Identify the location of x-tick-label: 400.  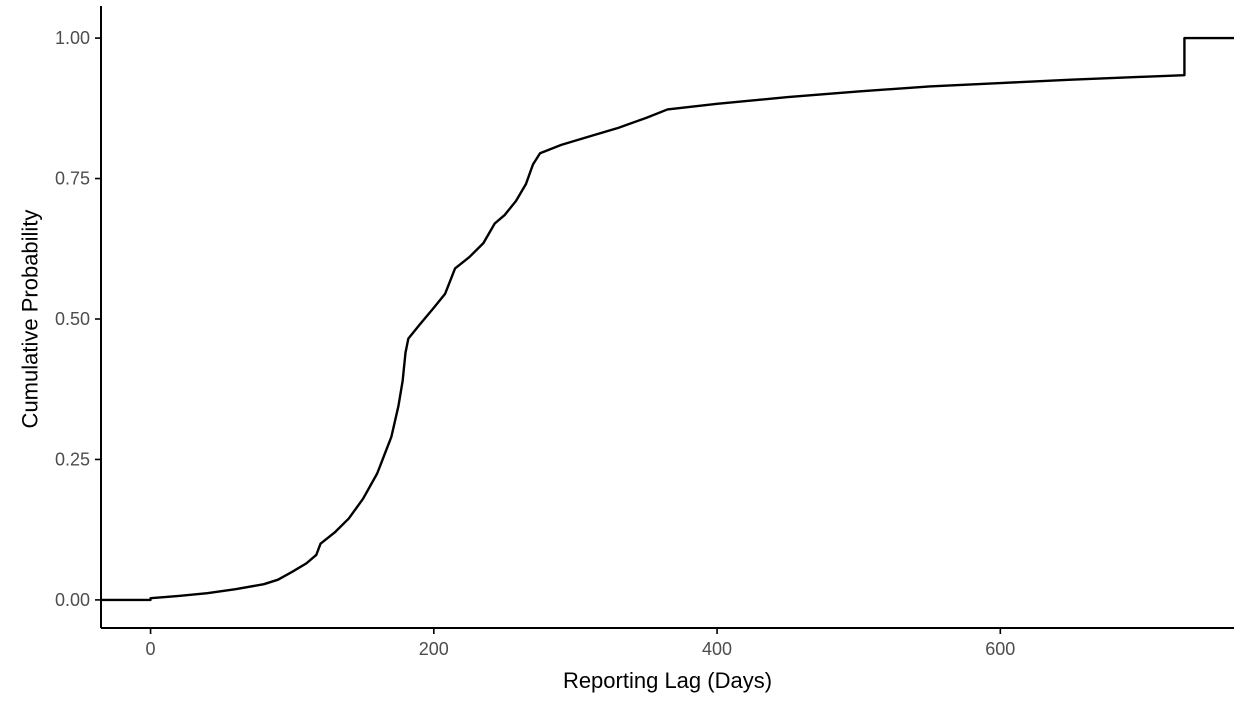
(717, 649).